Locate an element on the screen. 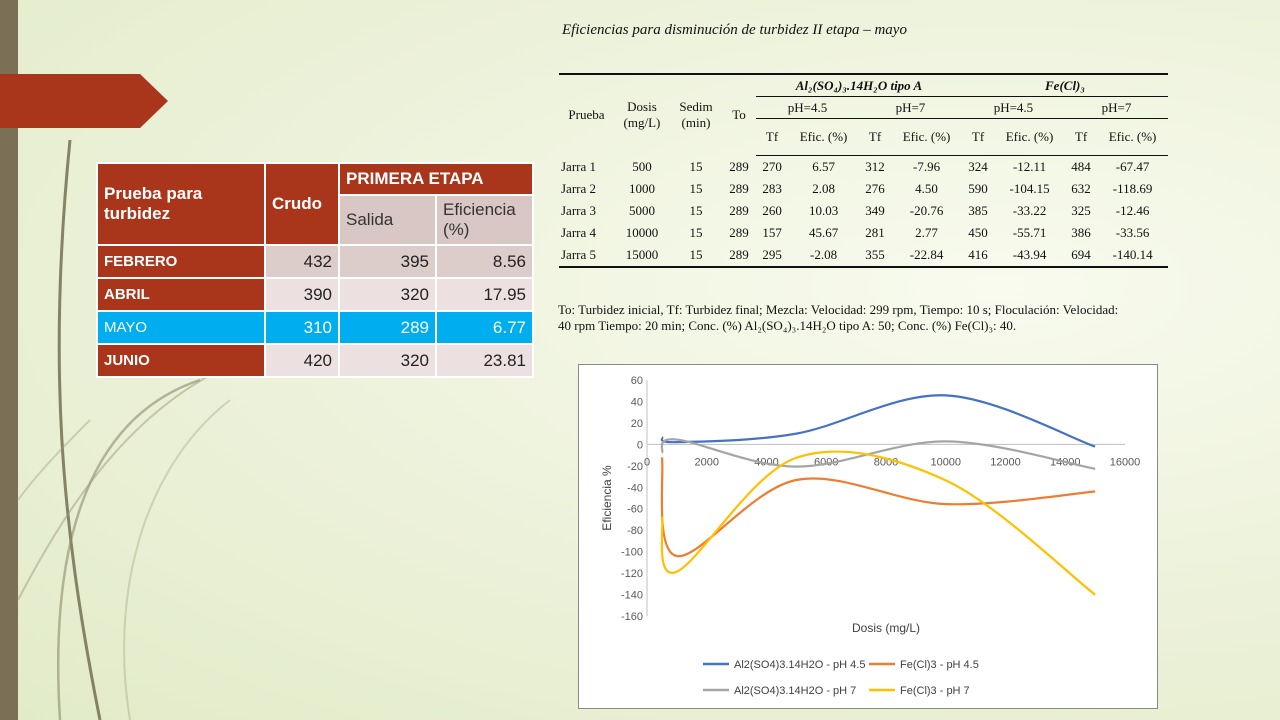 This screenshot has height=720, width=1280. al-ph7-tf-cell: 312 is located at coordinates (875, 166).